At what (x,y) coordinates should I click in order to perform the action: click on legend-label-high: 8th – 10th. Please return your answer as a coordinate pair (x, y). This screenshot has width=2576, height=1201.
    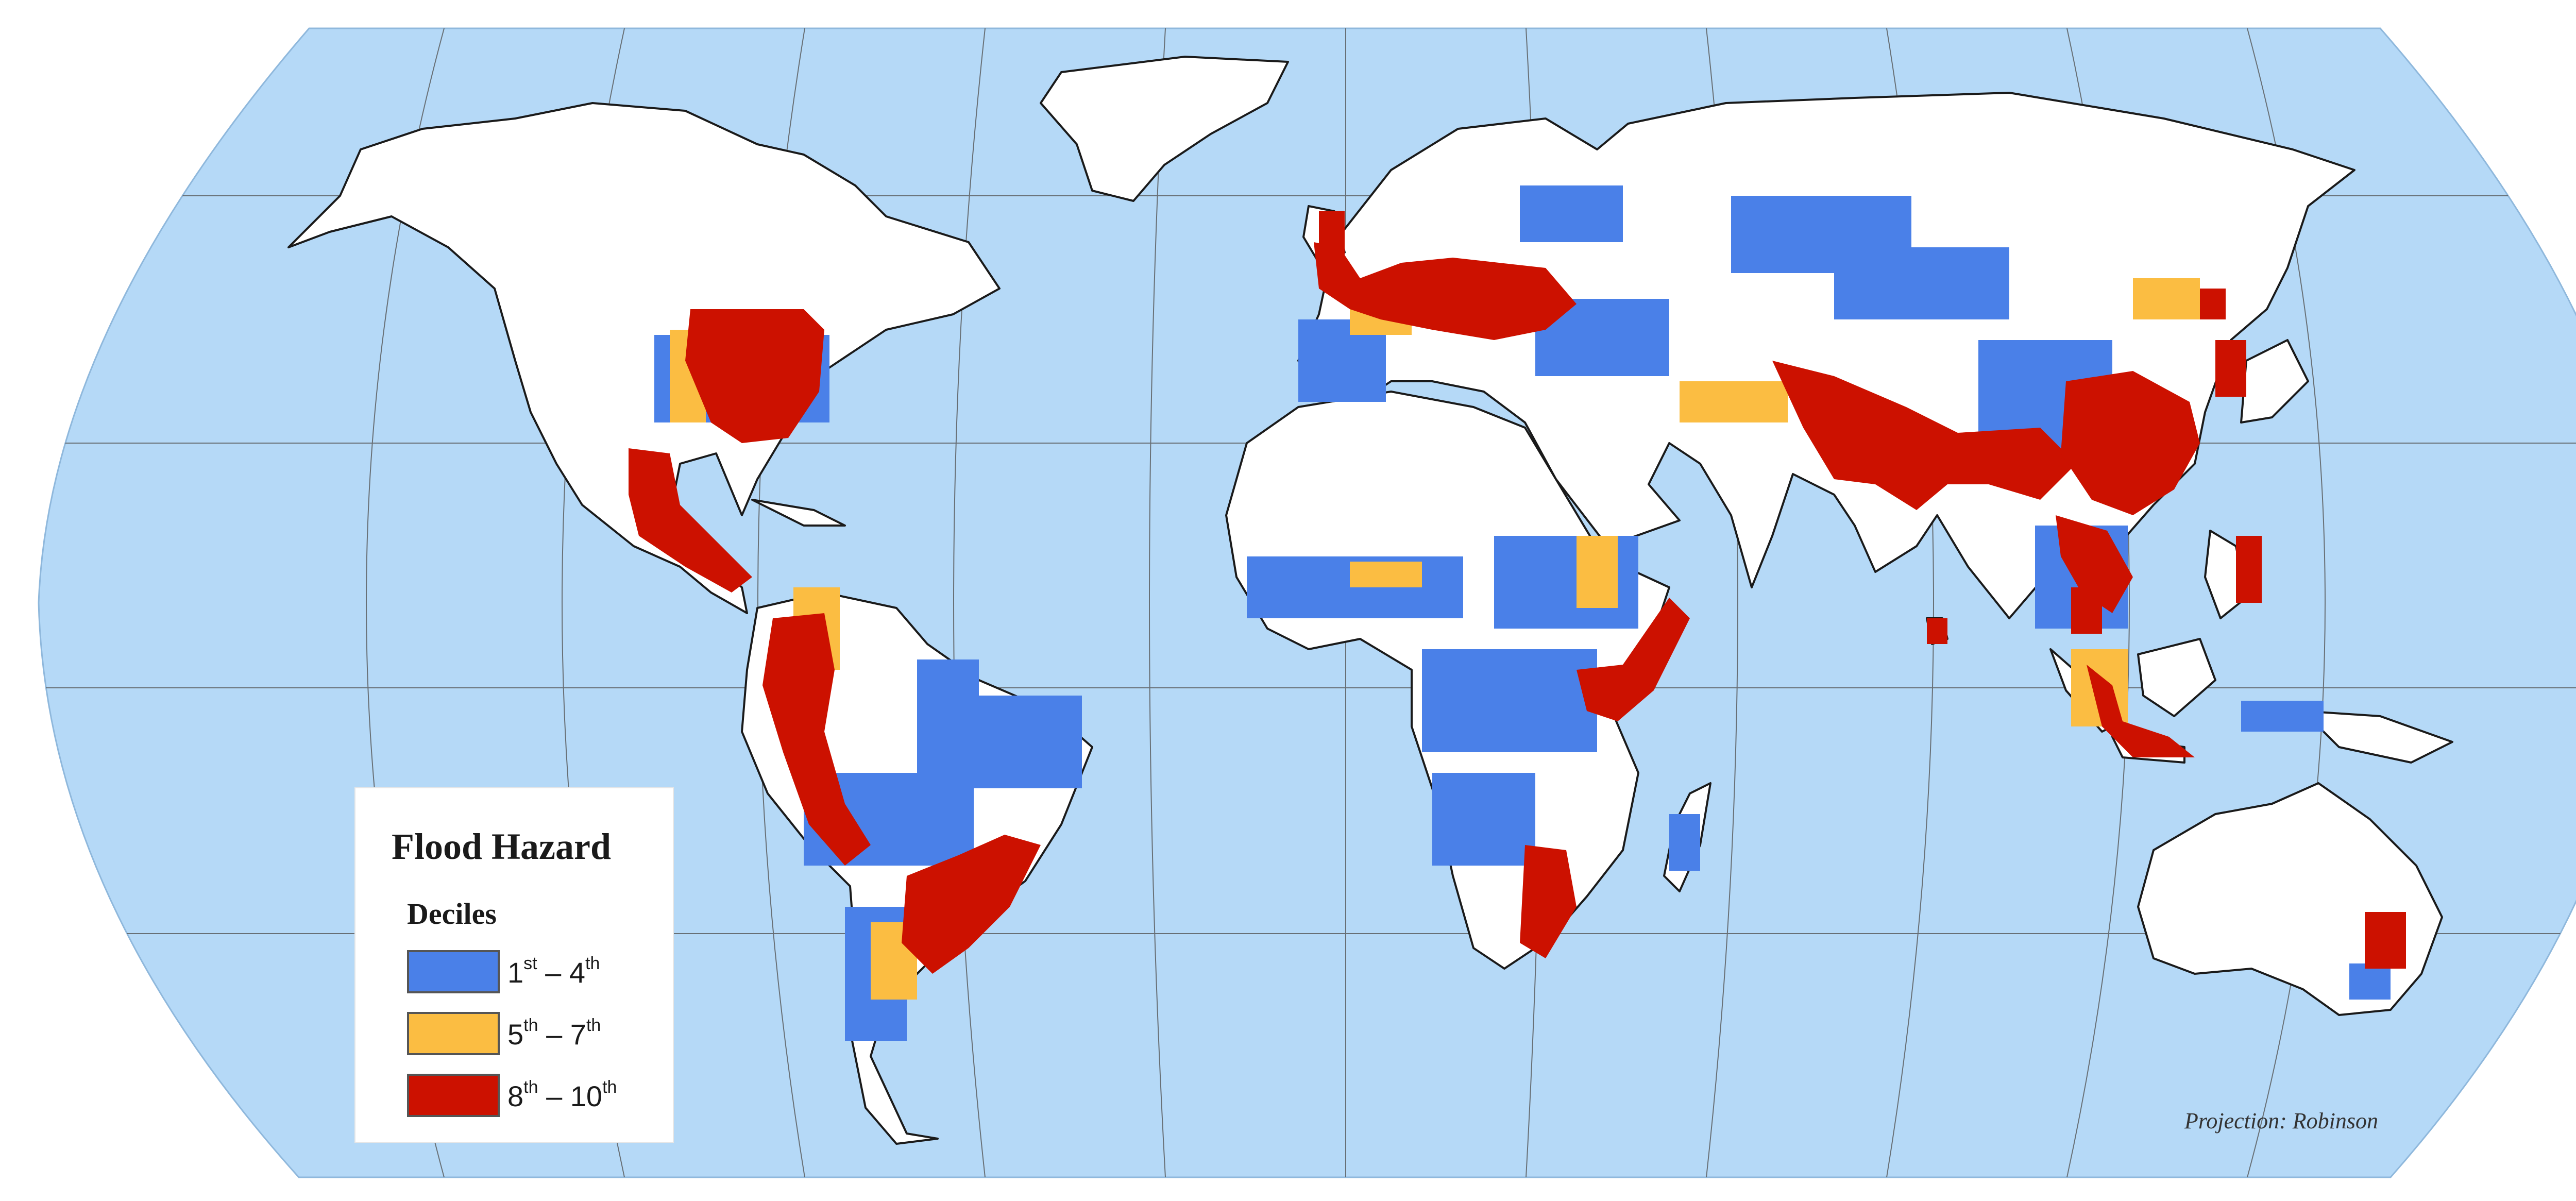
    Looking at the image, I should click on (562, 1094).